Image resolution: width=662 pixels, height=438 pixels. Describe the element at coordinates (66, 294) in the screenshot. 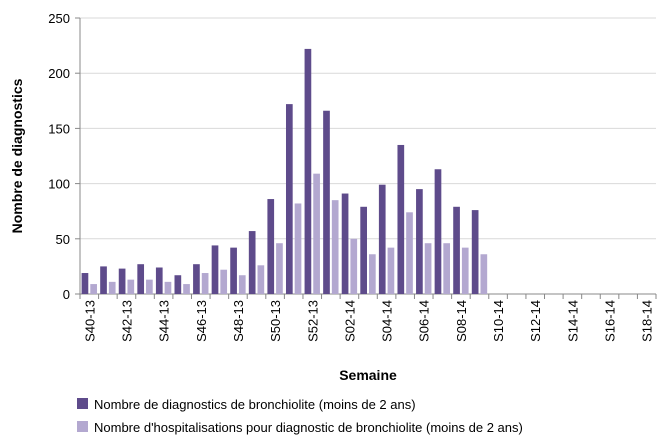

I see `y-tick-label: 0` at that location.